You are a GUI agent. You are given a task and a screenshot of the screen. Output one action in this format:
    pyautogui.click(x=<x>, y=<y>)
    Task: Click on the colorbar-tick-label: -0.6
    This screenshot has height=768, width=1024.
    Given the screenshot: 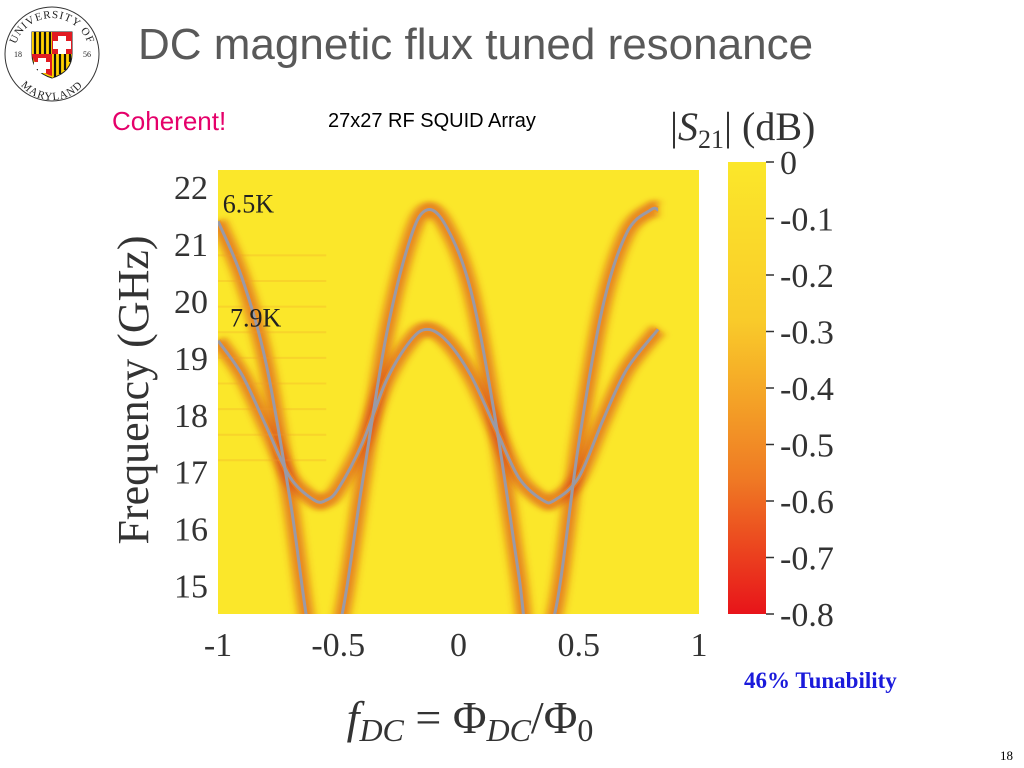 What is the action you would take?
    pyautogui.click(x=807, y=502)
    